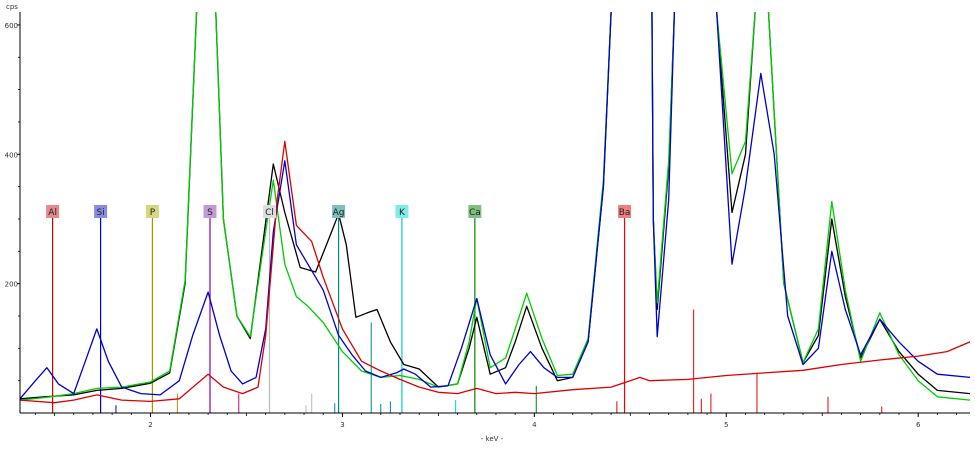 The image size is (975, 450). I want to click on element-tag-p, so click(152, 211).